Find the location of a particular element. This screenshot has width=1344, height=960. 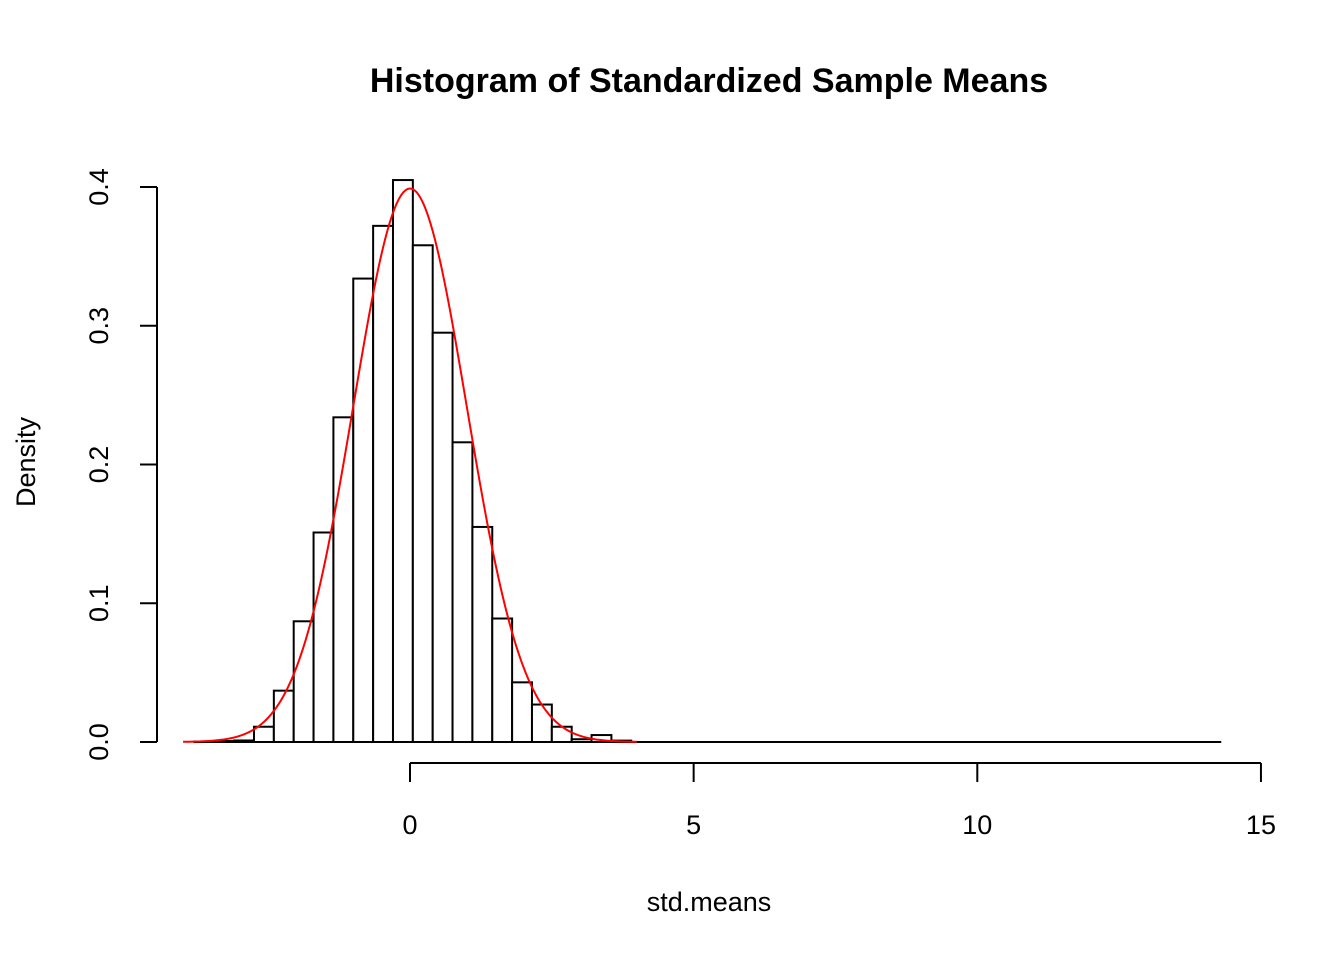

x-axis: 0 5 10 15 is located at coordinates (839, 801).